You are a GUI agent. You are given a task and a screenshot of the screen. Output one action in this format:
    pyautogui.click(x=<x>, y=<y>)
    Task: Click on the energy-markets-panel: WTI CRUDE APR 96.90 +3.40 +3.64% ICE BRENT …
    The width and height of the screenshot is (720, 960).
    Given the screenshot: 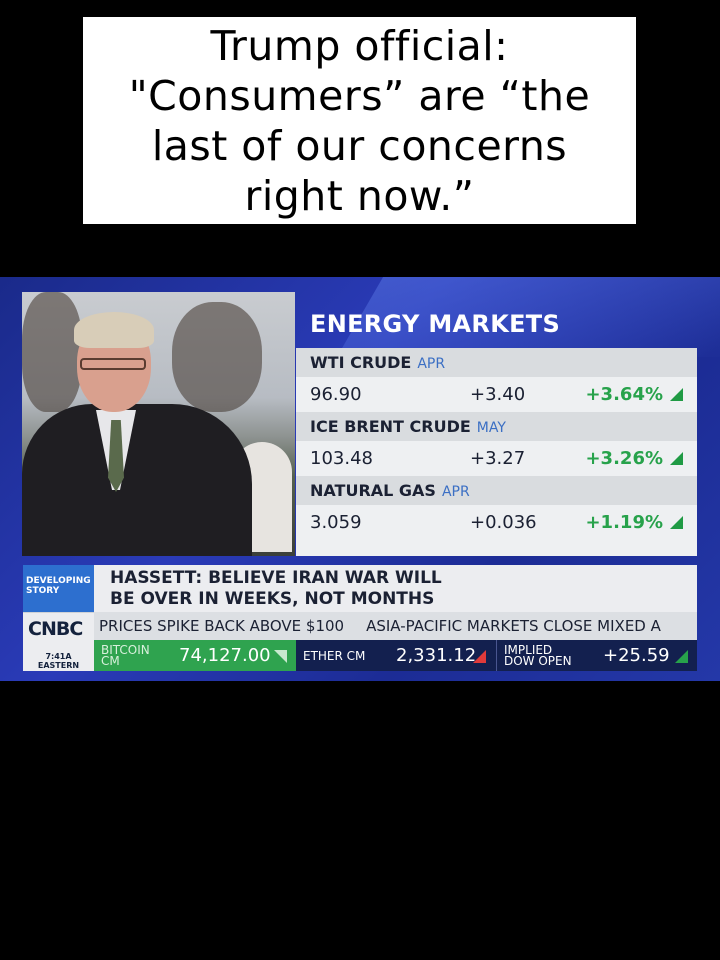 What is the action you would take?
    pyautogui.click(x=496, y=452)
    